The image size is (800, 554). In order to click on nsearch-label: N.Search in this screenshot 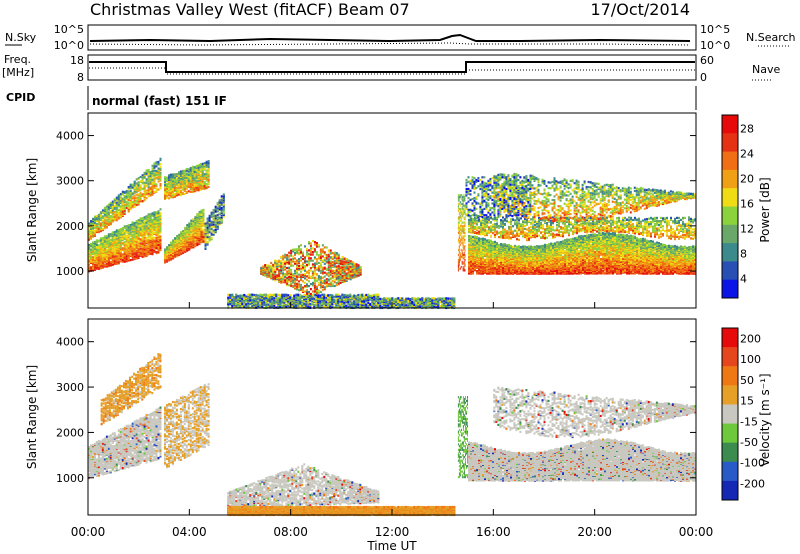, I will do `click(771, 37)`.